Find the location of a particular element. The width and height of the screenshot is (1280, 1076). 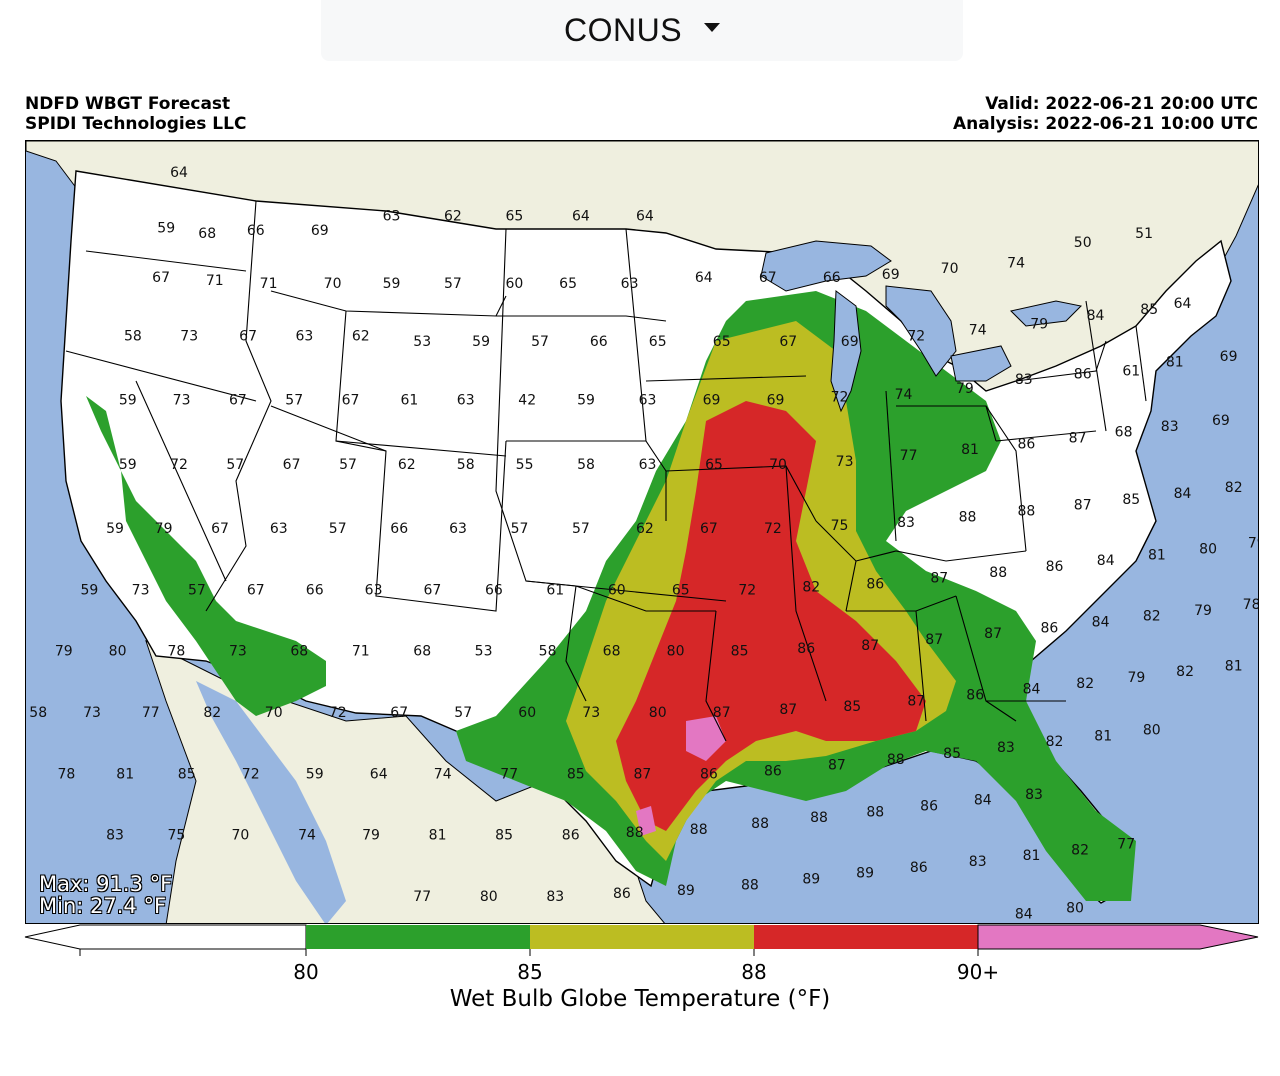

colorbar-90plus is located at coordinates (1118, 937).